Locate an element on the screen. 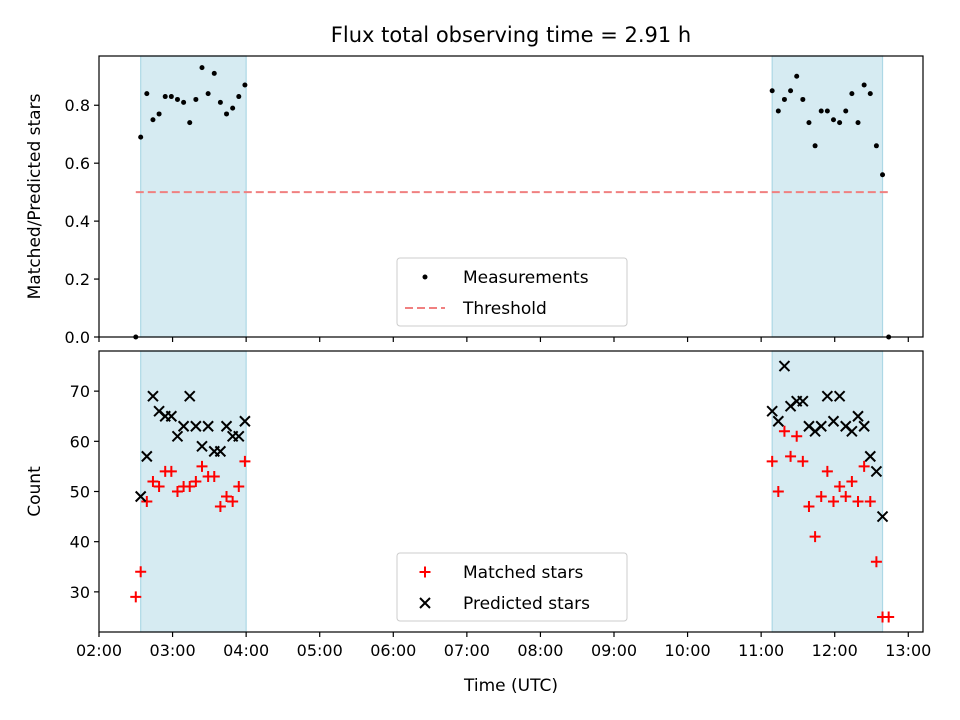 The width and height of the screenshot is (960, 720). bottom-y-tick-label: 50 is located at coordinates (80, 492).